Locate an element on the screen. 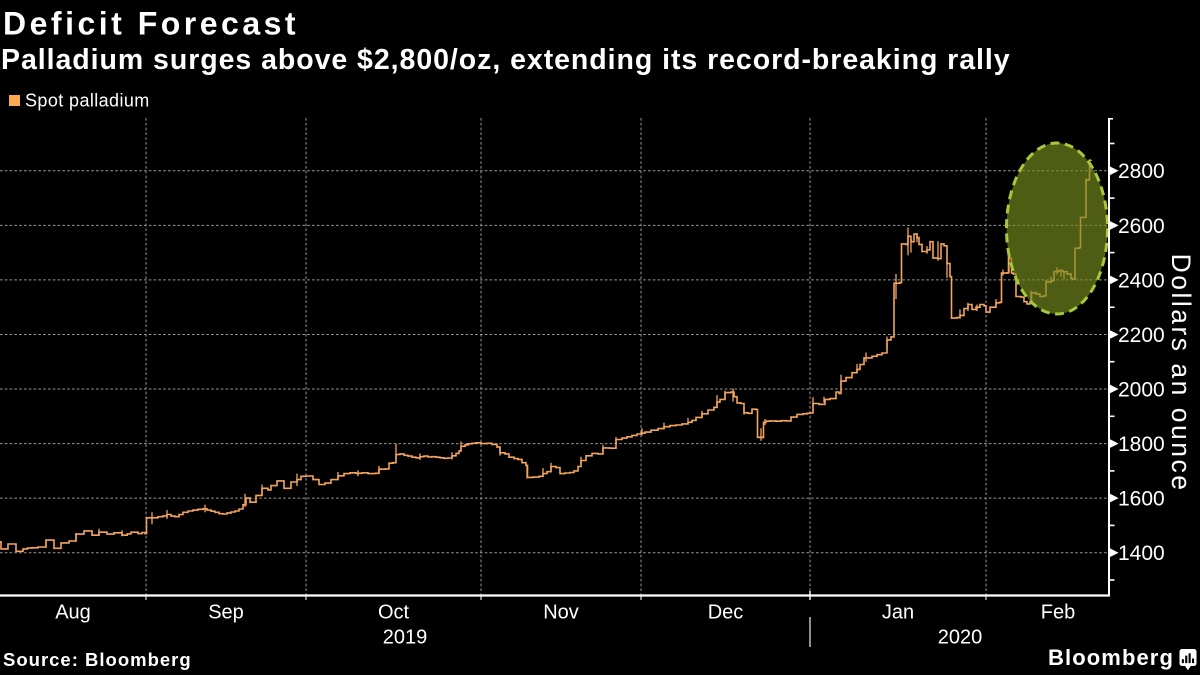 The height and width of the screenshot is (675, 1200). svg-text: 1600 is located at coordinates (1141, 499).